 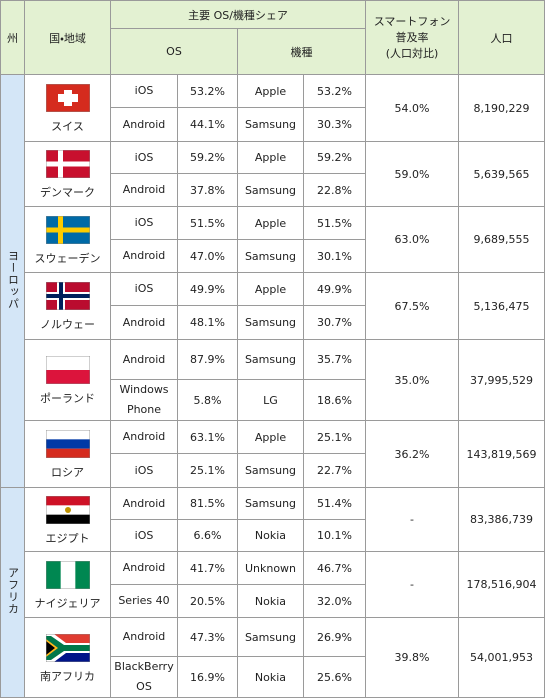 I want to click on table-row: デンマーク iOS 59.2% Apple 59.2% 59.0% 5,639,565, so click(x=273, y=174).